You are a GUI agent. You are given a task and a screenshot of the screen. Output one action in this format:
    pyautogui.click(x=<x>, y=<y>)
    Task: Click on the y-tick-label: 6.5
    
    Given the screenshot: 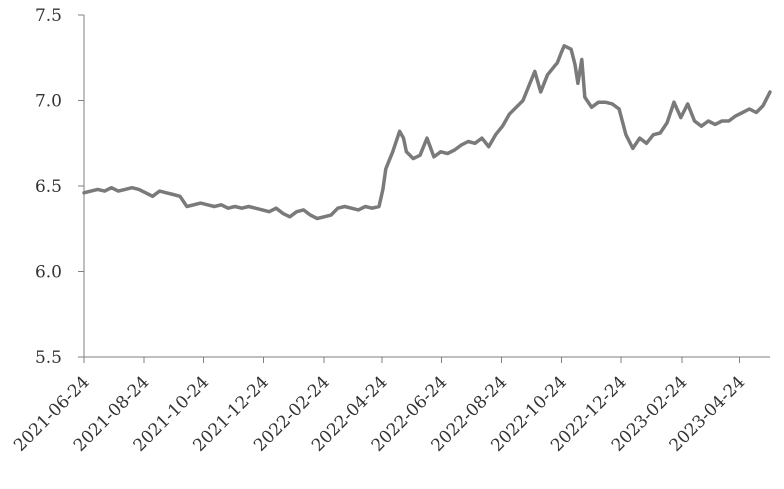 What is the action you would take?
    pyautogui.click(x=48, y=187)
    